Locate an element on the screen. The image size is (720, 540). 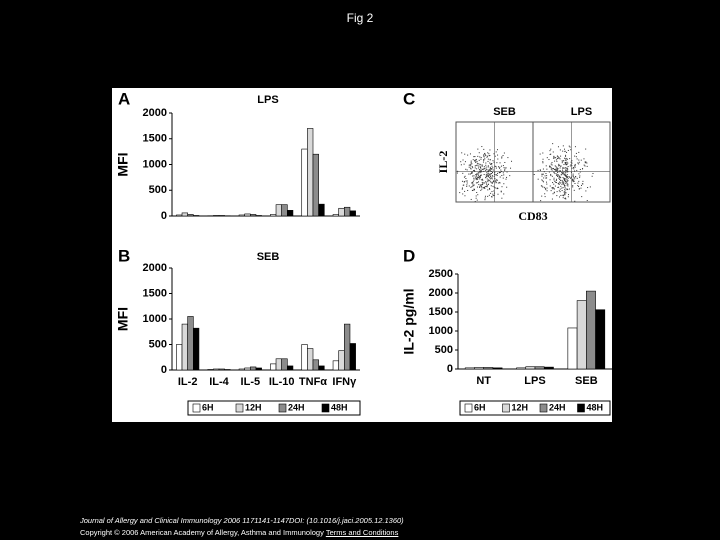
terms-link: Terms and Conditions is located at coordinates (362, 532).